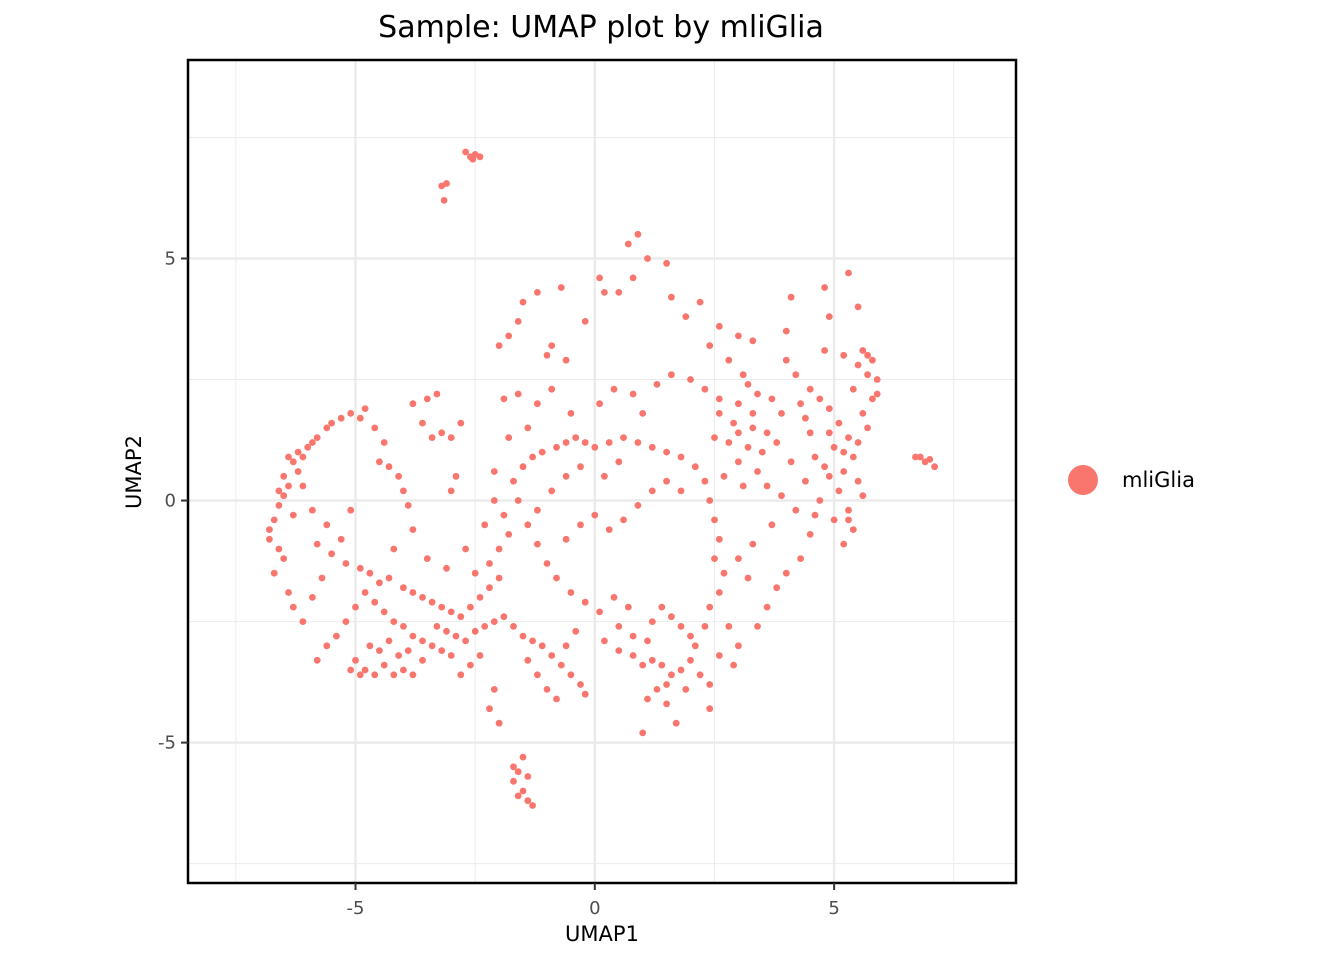  Describe the element at coordinates (134, 472) in the screenshot. I see `y-axis-label: UMAP2` at that location.